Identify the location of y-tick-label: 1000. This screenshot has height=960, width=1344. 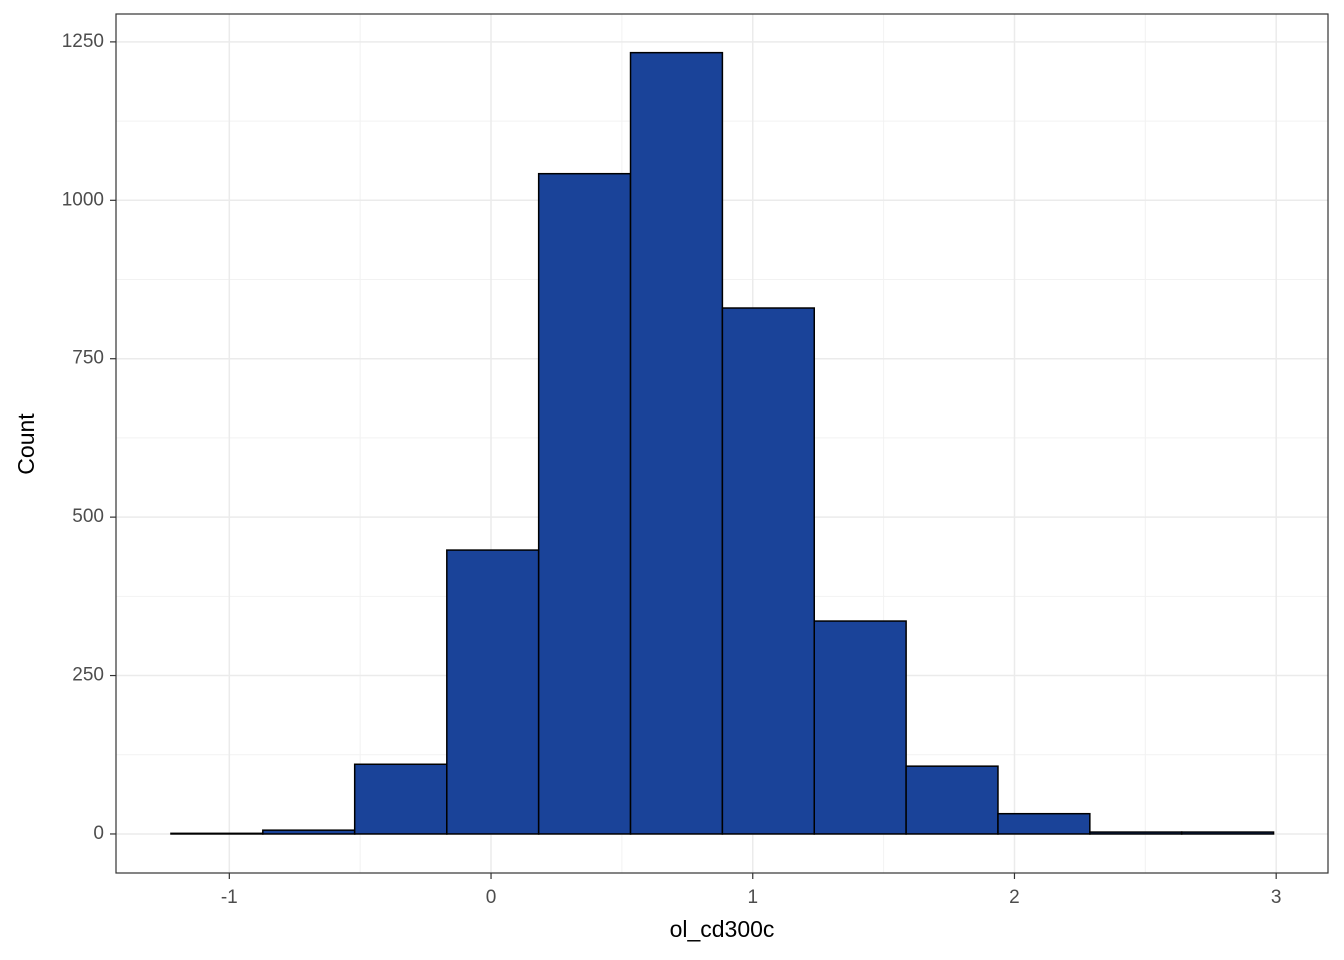
(83, 199).